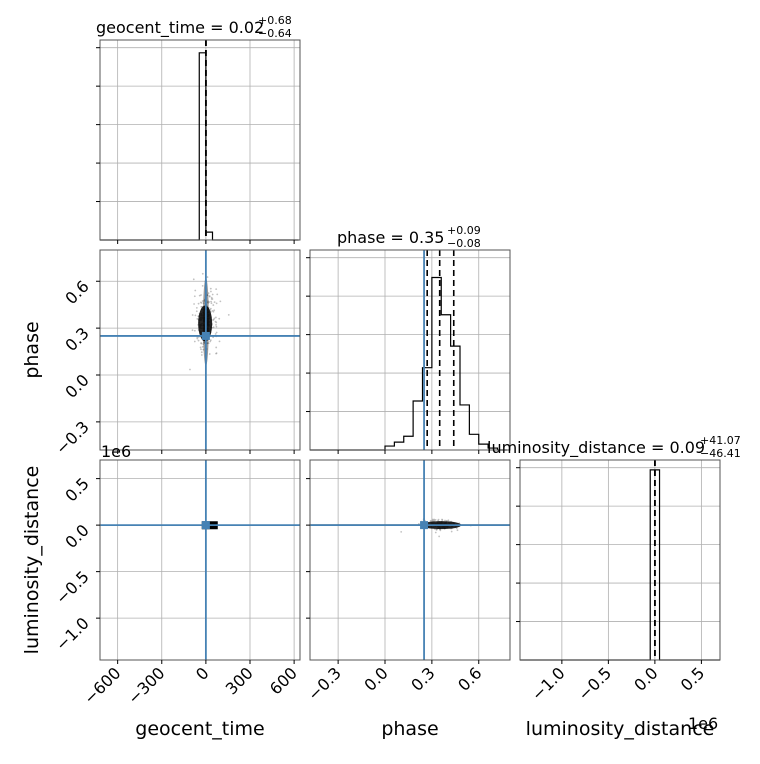 The height and width of the screenshot is (764, 760). What do you see at coordinates (594, 683) in the screenshot?
I see `tick-label-x: −0.5` at bounding box center [594, 683].